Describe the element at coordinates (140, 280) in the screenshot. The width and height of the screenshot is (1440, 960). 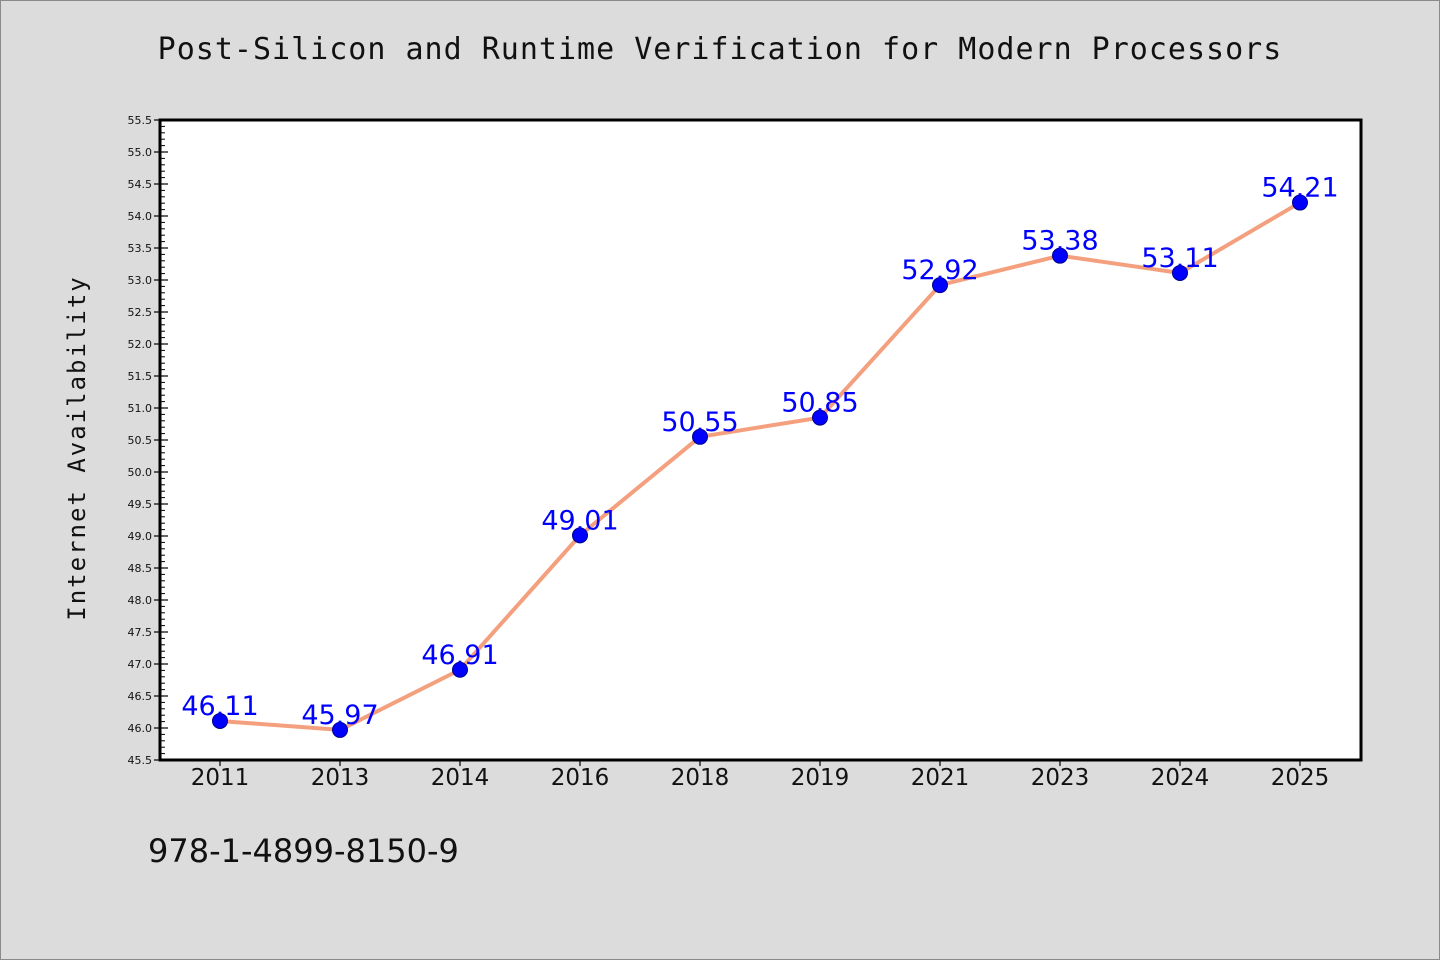
I see `y-tick-label: 53.0` at that location.